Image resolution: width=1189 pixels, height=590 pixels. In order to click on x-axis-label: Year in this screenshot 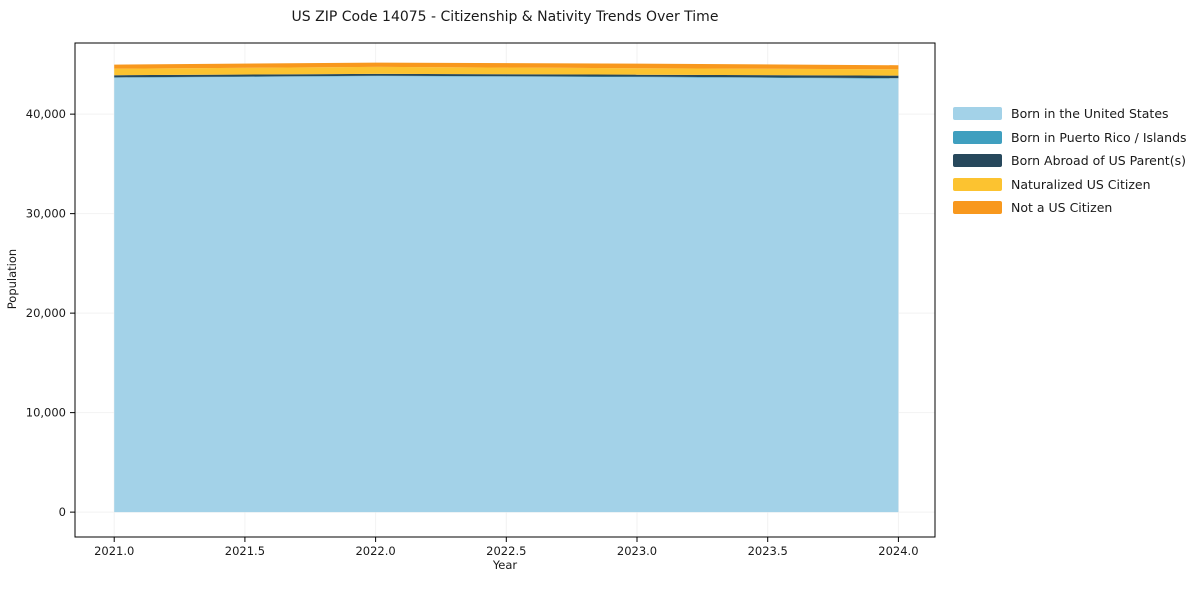, I will do `click(505, 565)`.